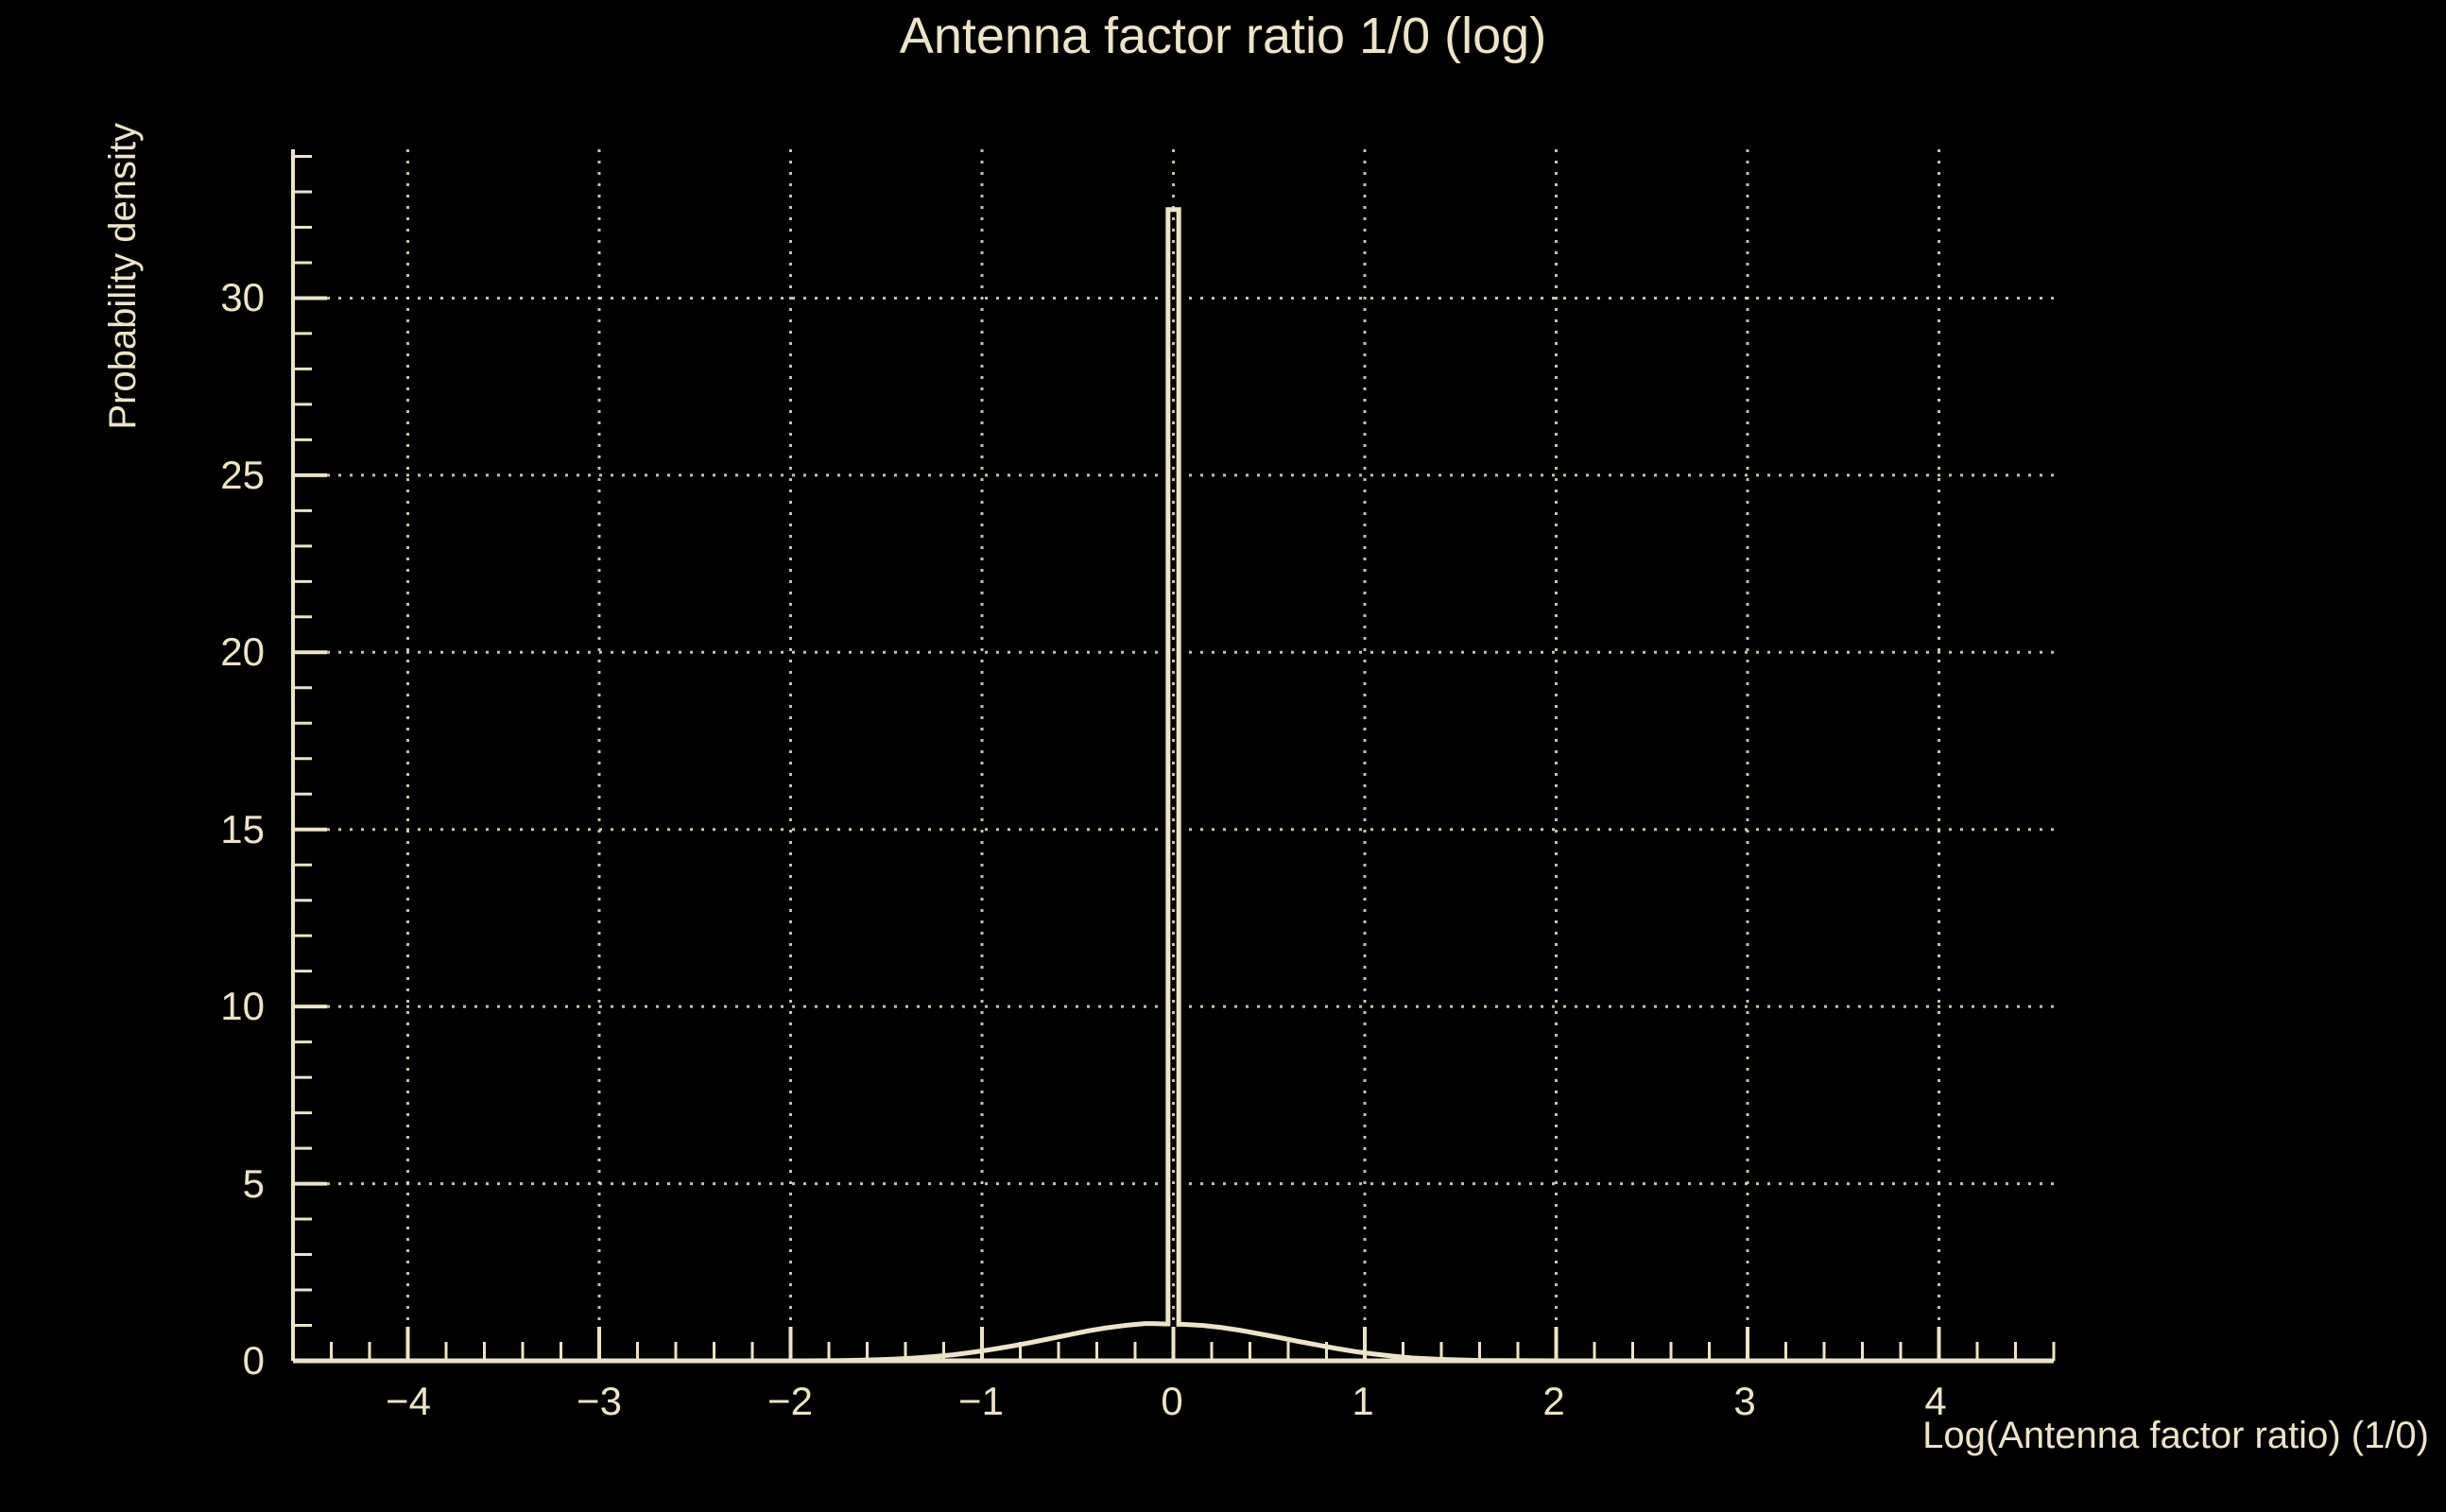  Describe the element at coordinates (1744, 1401) in the screenshot. I see `x-tick-label-3: 3` at that location.